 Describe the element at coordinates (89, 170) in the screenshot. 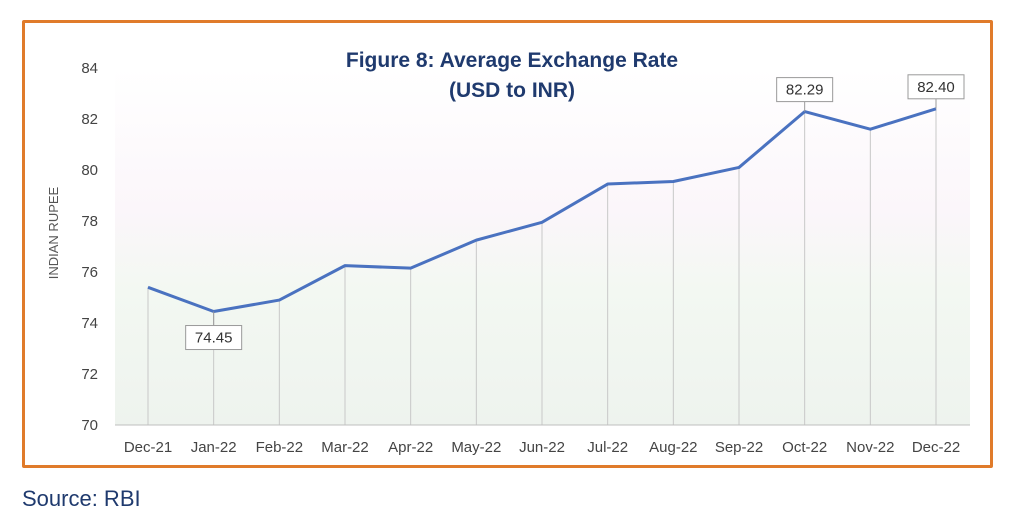

I see `y-tick-label: 80` at that location.